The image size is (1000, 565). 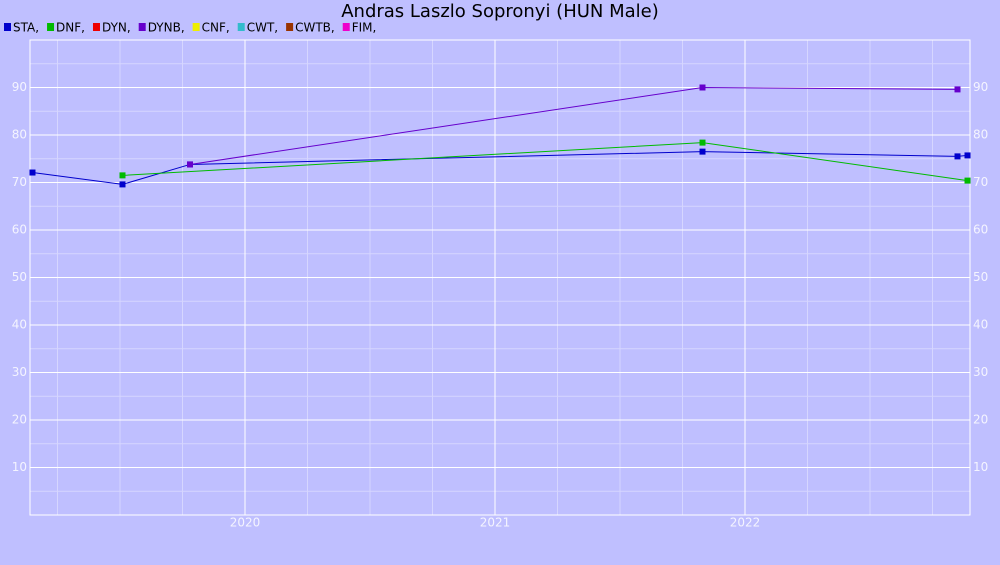 What do you see at coordinates (980, 277) in the screenshot?
I see `y2-tick-label: 50` at bounding box center [980, 277].